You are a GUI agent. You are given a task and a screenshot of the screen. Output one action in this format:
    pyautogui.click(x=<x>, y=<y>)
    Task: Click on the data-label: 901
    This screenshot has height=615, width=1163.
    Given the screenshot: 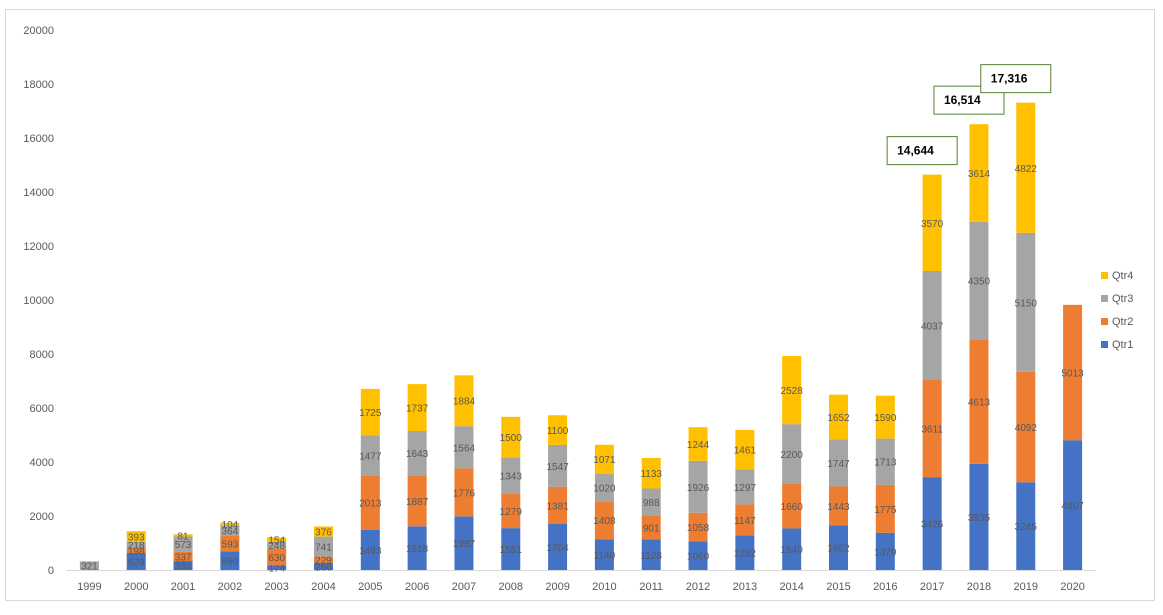 What is the action you would take?
    pyautogui.click(x=651, y=528)
    